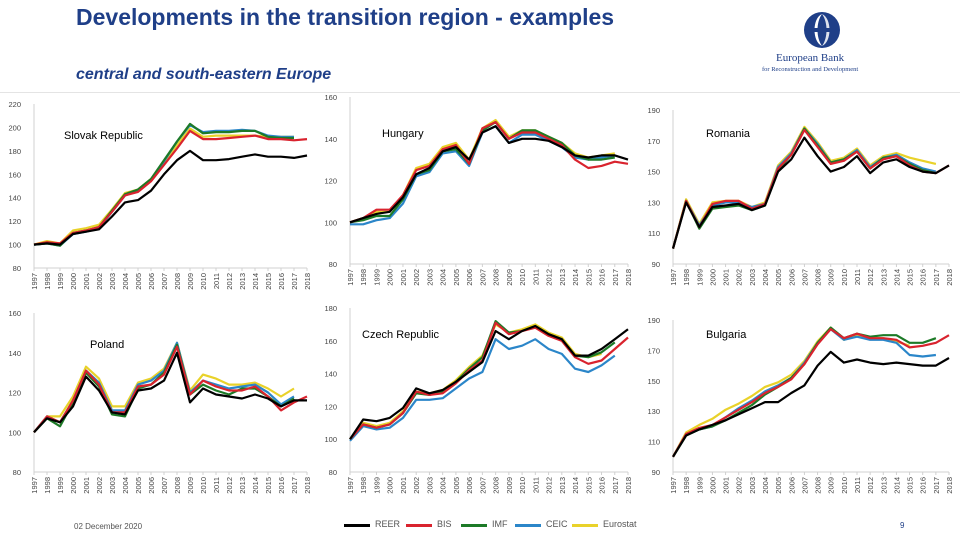 The image size is (960, 540). I want to click on series-line-ceic, so click(482, 390).